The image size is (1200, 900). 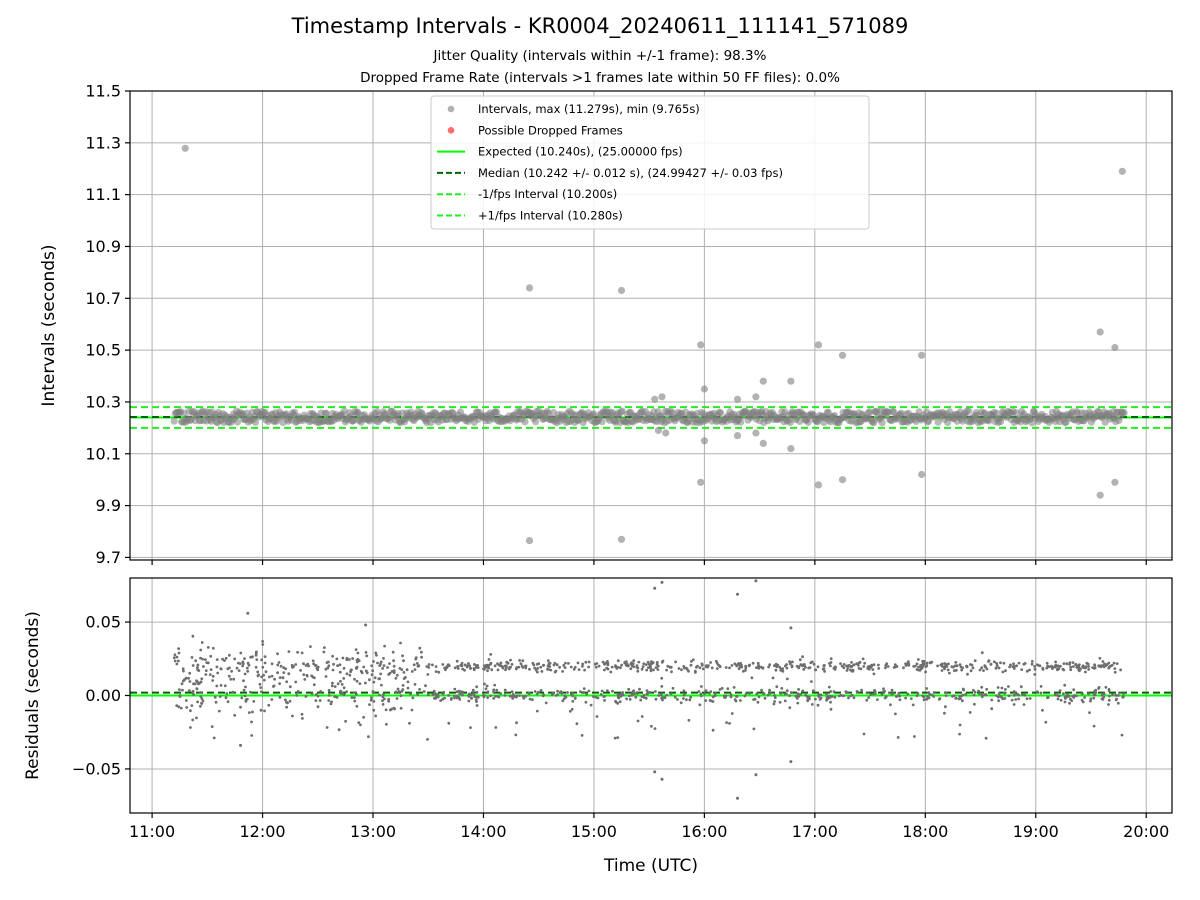 What do you see at coordinates (108, 505) in the screenshot?
I see `intervals-y-tick-label: 9.9` at bounding box center [108, 505].